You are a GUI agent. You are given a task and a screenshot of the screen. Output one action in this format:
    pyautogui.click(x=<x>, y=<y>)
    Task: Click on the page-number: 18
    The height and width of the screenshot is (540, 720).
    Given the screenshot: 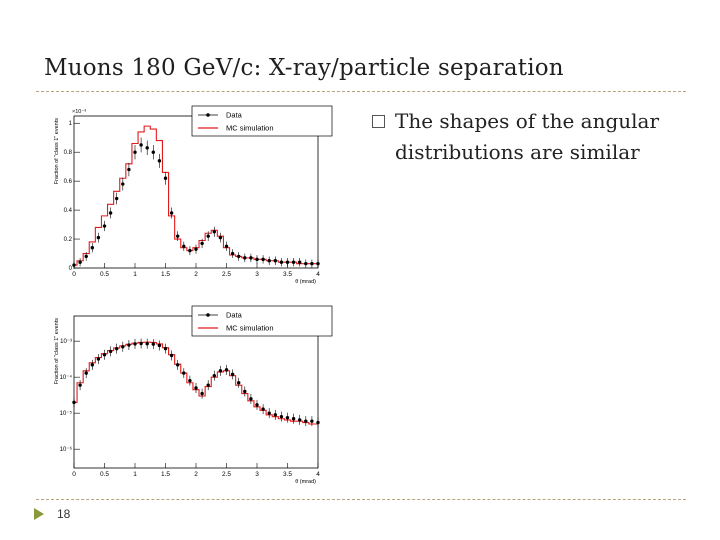 What is the action you would take?
    pyautogui.click(x=64, y=514)
    